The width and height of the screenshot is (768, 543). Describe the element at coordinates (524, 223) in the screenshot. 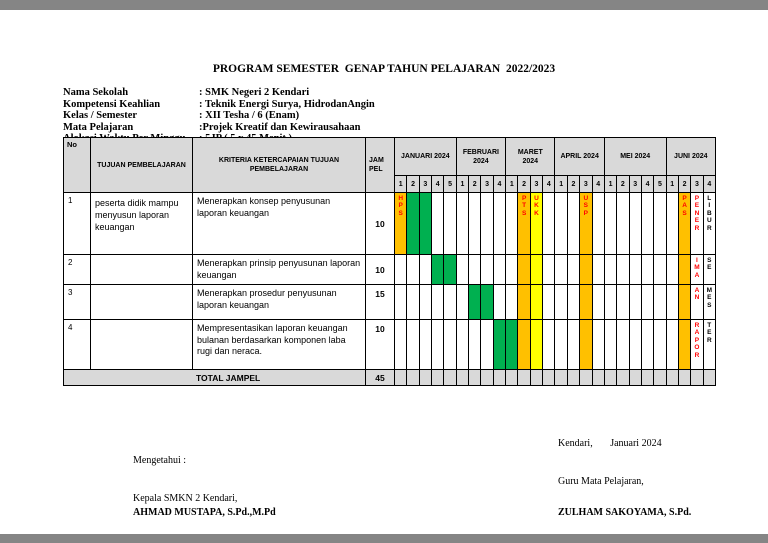

I see `week-cell: P T S` at that location.